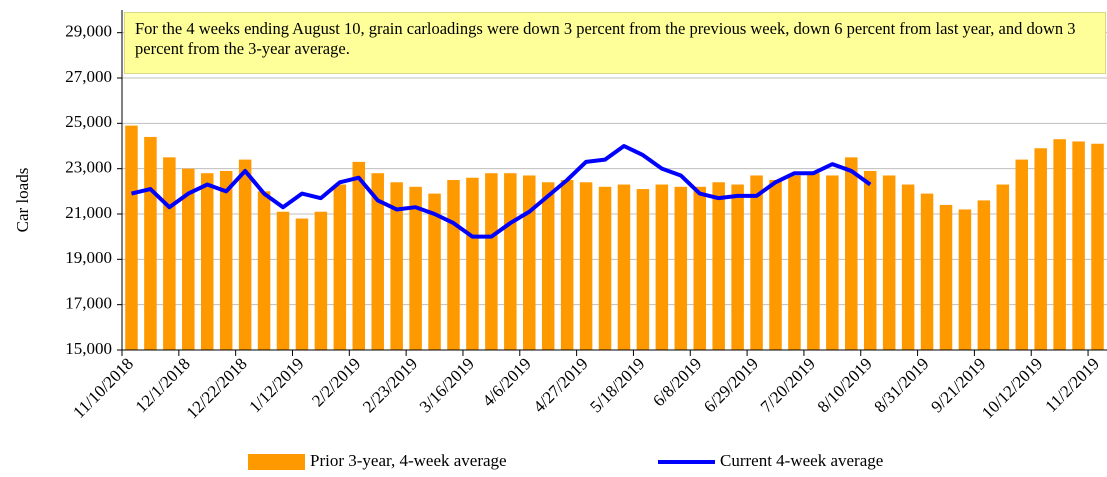 The width and height of the screenshot is (1107, 477). What do you see at coordinates (88, 167) in the screenshot?
I see `y-tick-label: 23,000` at bounding box center [88, 167].